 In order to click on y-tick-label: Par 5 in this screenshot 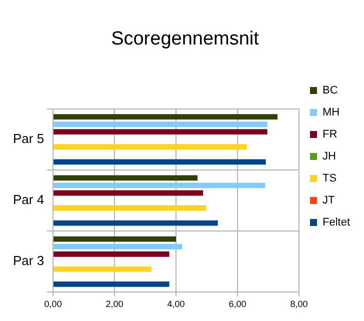, I will do `click(28, 138)`.